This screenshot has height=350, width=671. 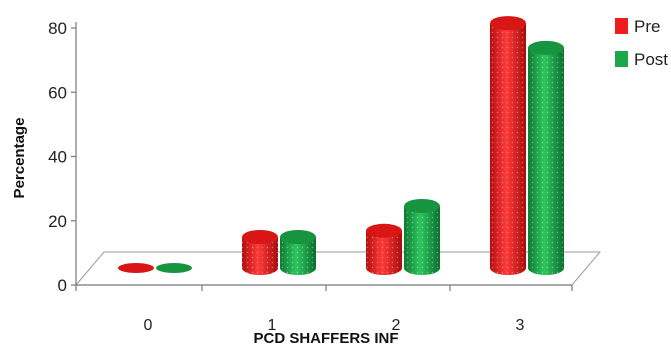 What do you see at coordinates (19, 158) in the screenshot?
I see `y-axis-title: Percentage` at bounding box center [19, 158].